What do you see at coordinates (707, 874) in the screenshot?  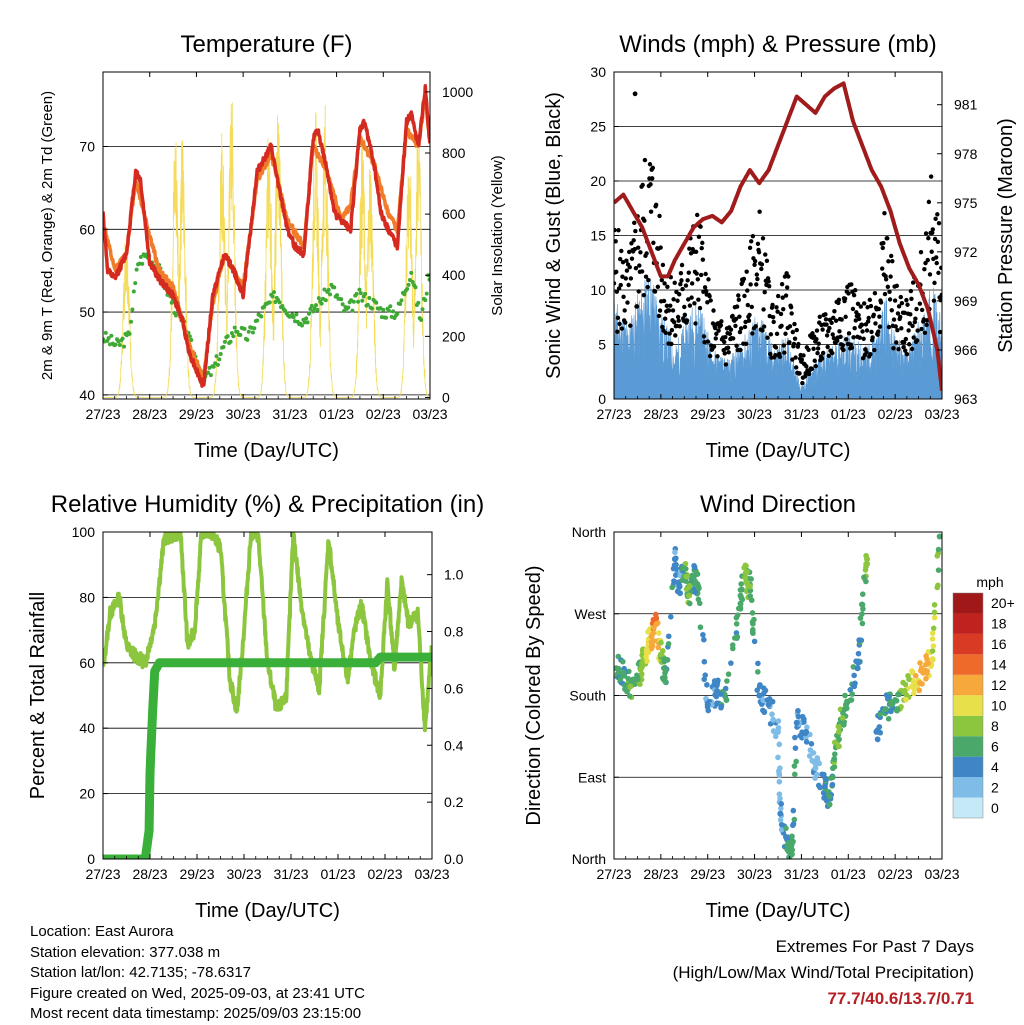 I see `direction-x-tick-label: 29/23` at bounding box center [707, 874].